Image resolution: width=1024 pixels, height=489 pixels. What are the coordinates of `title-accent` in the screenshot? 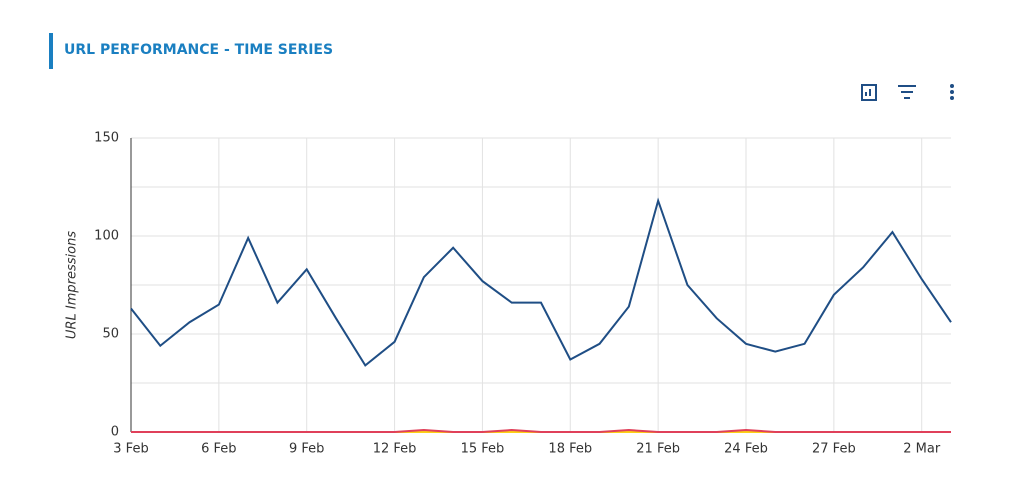 It's located at (51, 51).